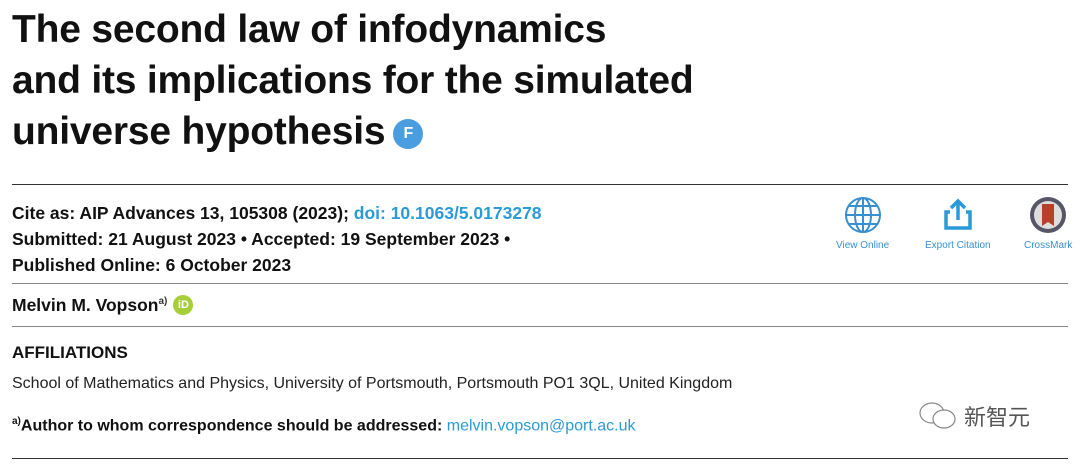 This screenshot has width=1080, height=466. What do you see at coordinates (862, 215) in the screenshot?
I see `globe-icon` at bounding box center [862, 215].